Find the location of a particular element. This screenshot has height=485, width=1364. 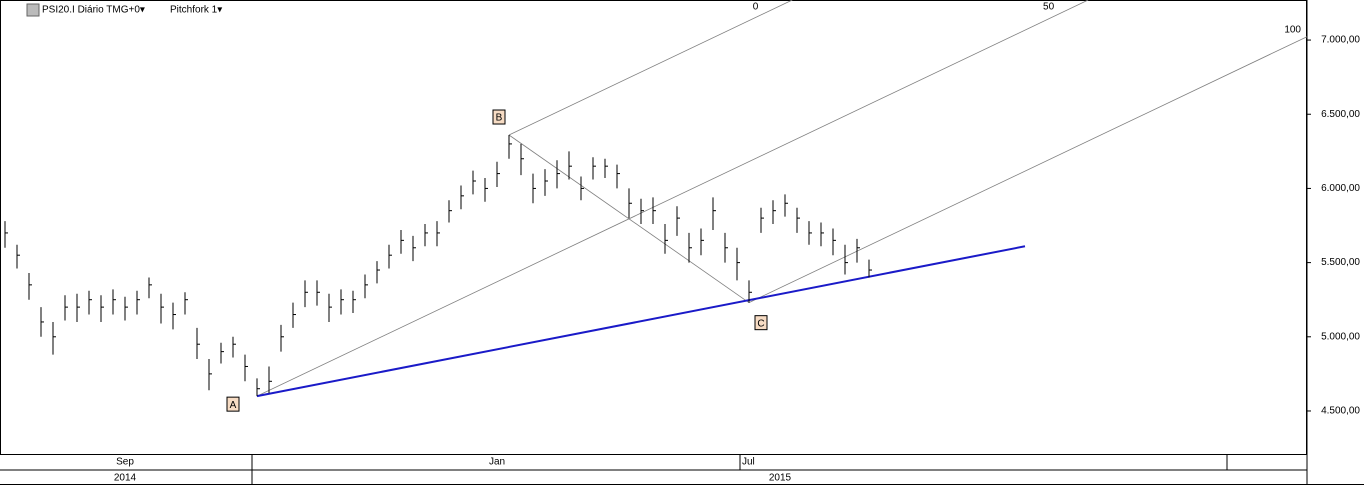

month-label: Sep is located at coordinates (125, 462).